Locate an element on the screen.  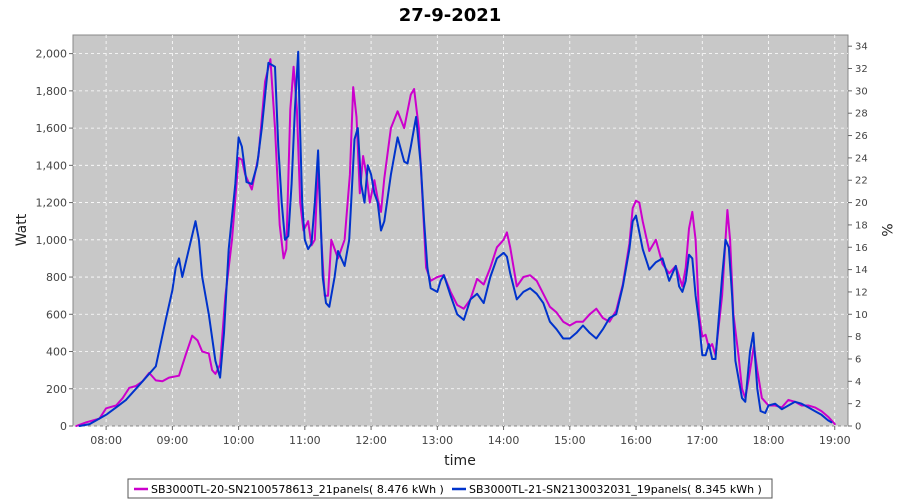
y-axis-label: Watt is located at coordinates (22, 229).